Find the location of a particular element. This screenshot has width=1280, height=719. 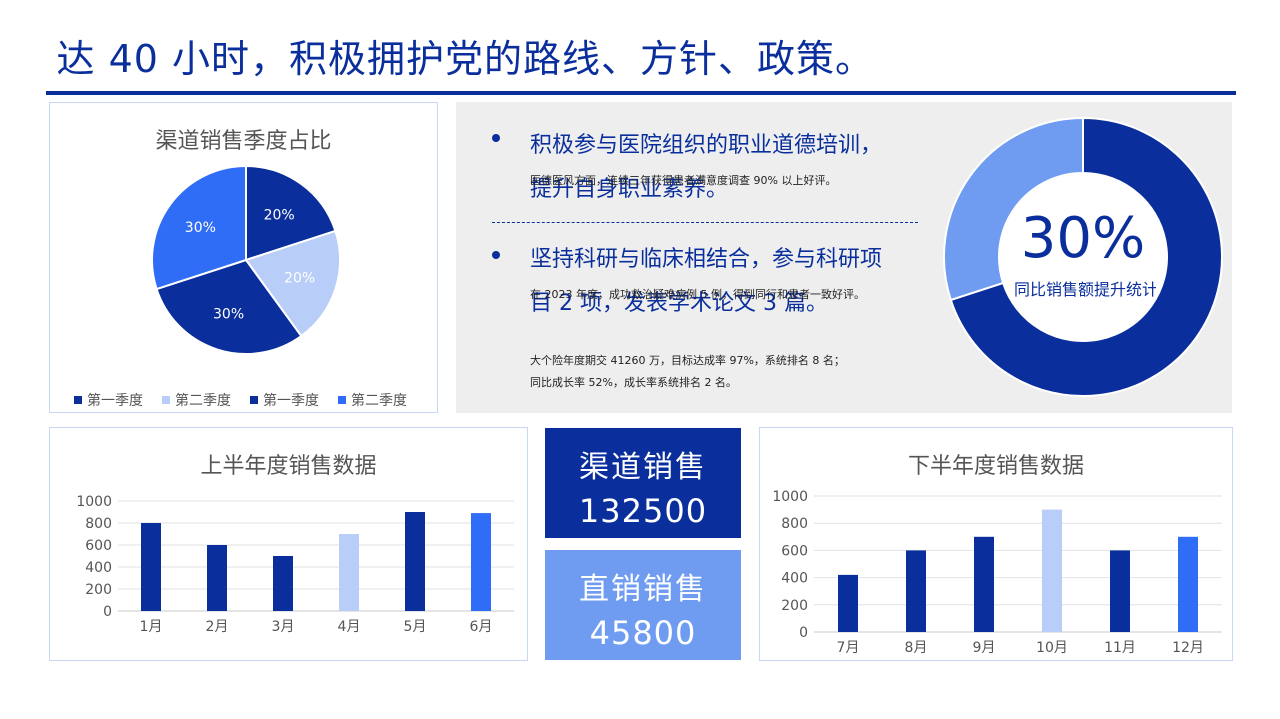

pie-chart-panel: 渠道销售季度占比 20% 20% 30% 30% 第一季度 第二季度 第一季度 第二季度 is located at coordinates (243, 257).